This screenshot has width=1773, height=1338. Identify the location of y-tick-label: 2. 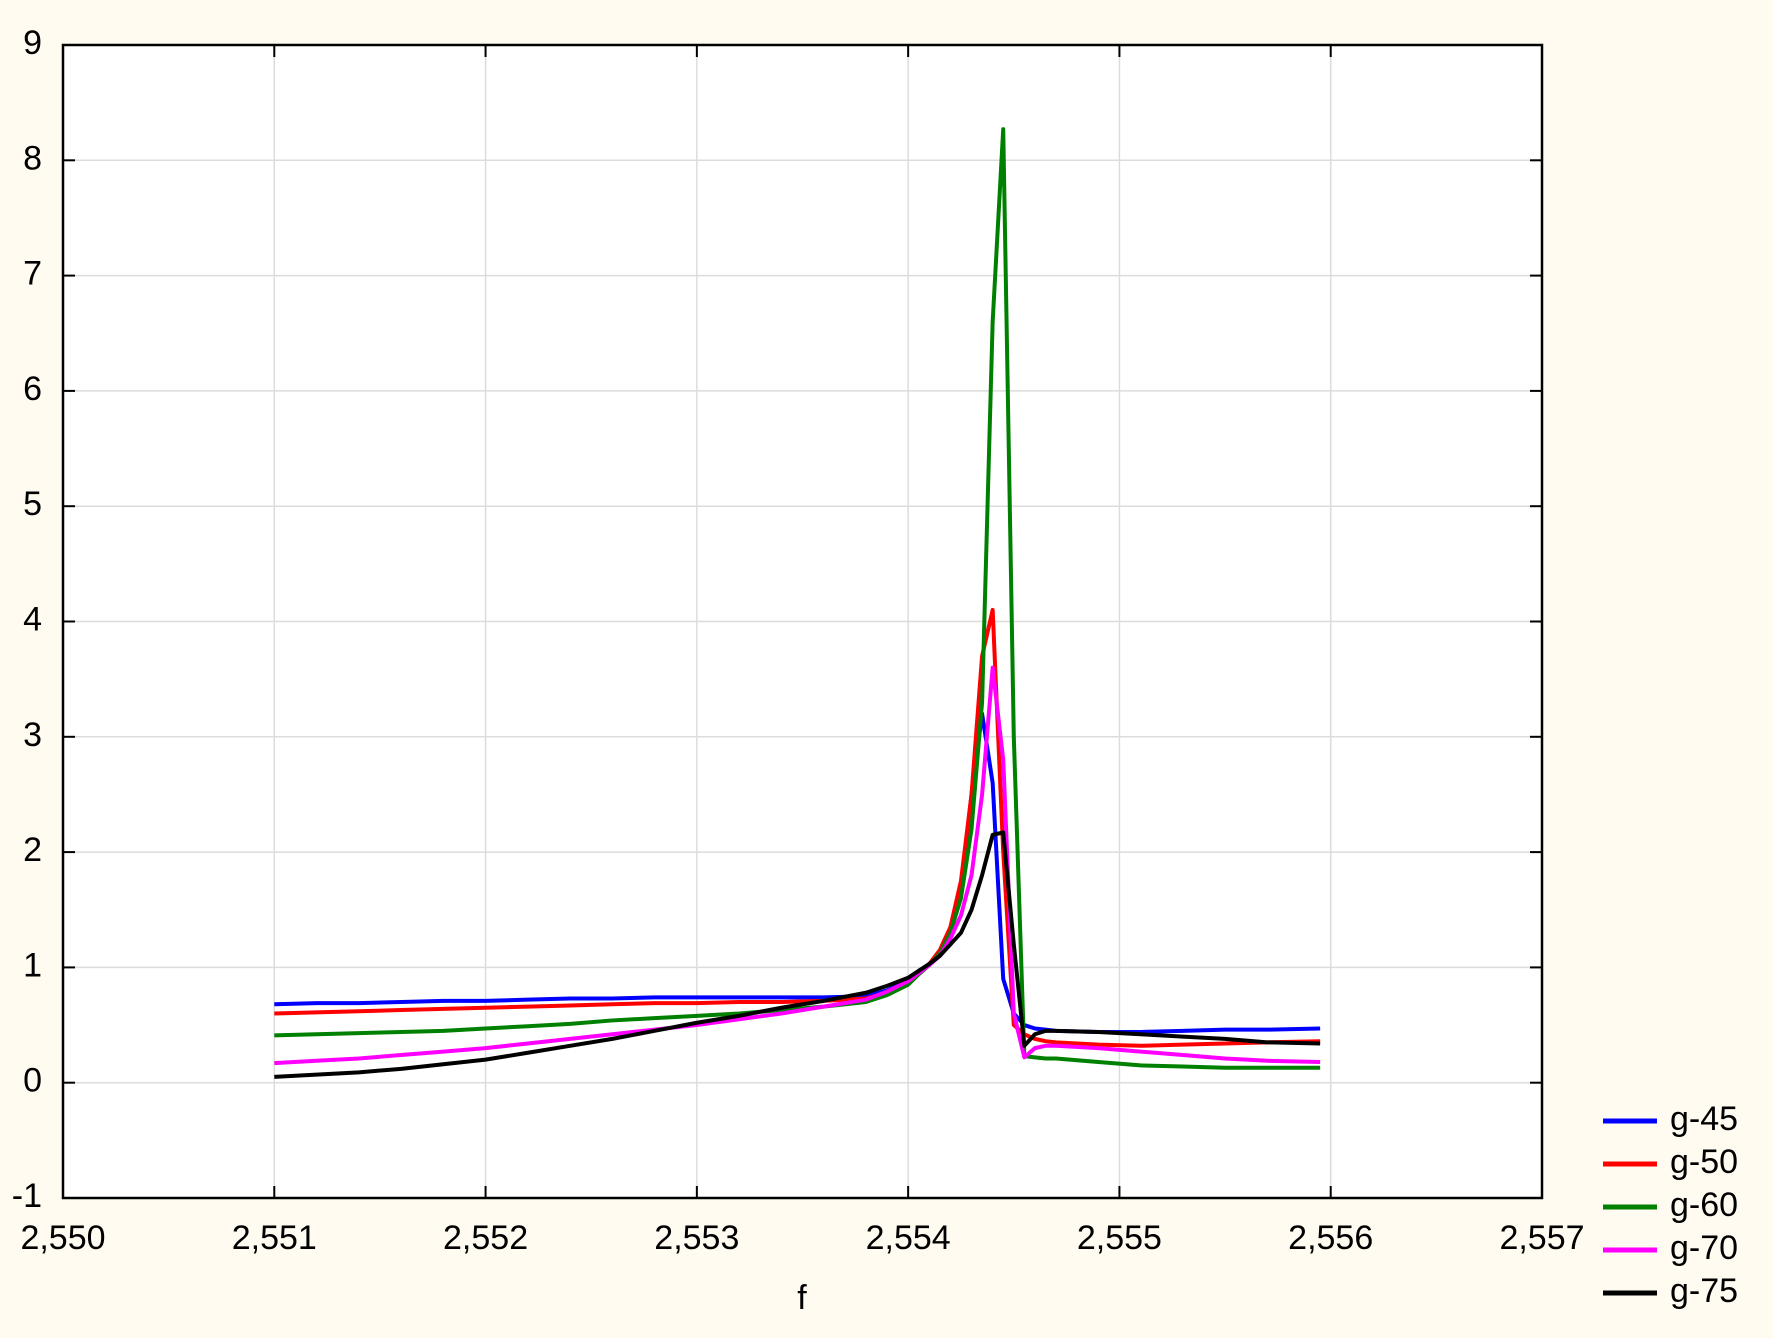
(32, 850).